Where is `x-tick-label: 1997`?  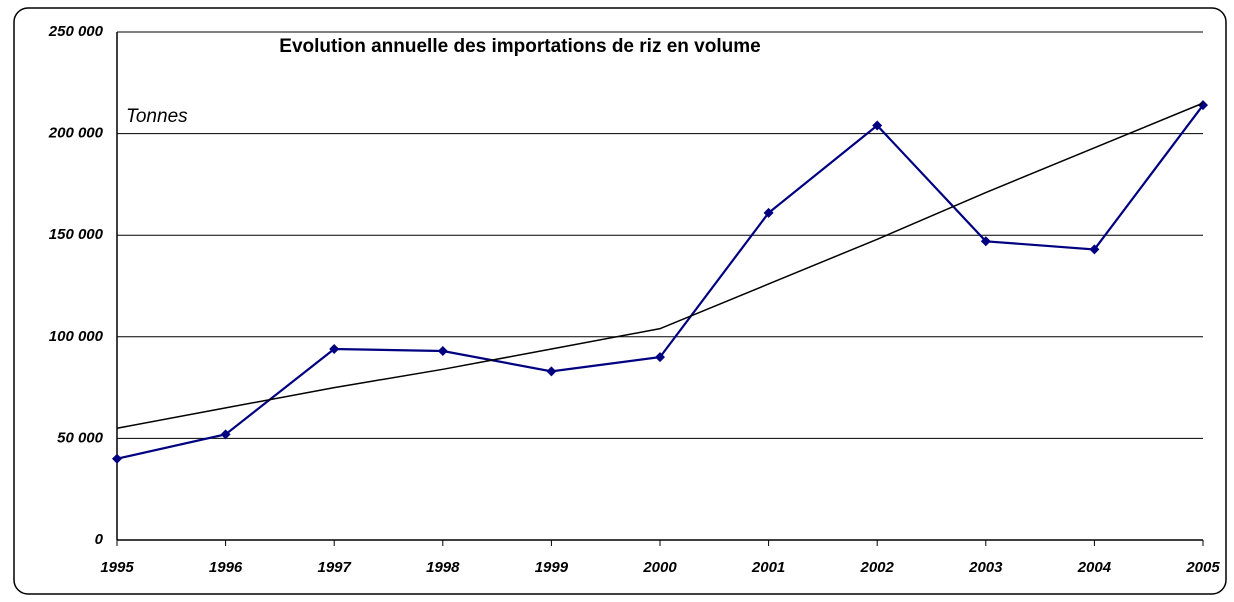
x-tick-label: 1997 is located at coordinates (335, 567).